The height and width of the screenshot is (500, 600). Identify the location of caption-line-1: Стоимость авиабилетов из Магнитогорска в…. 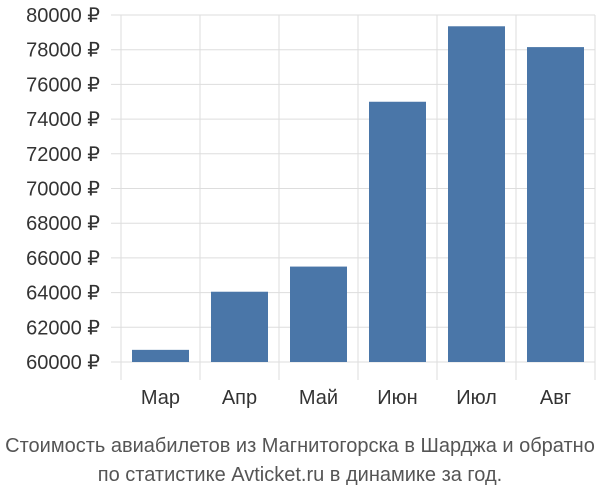
(300, 446).